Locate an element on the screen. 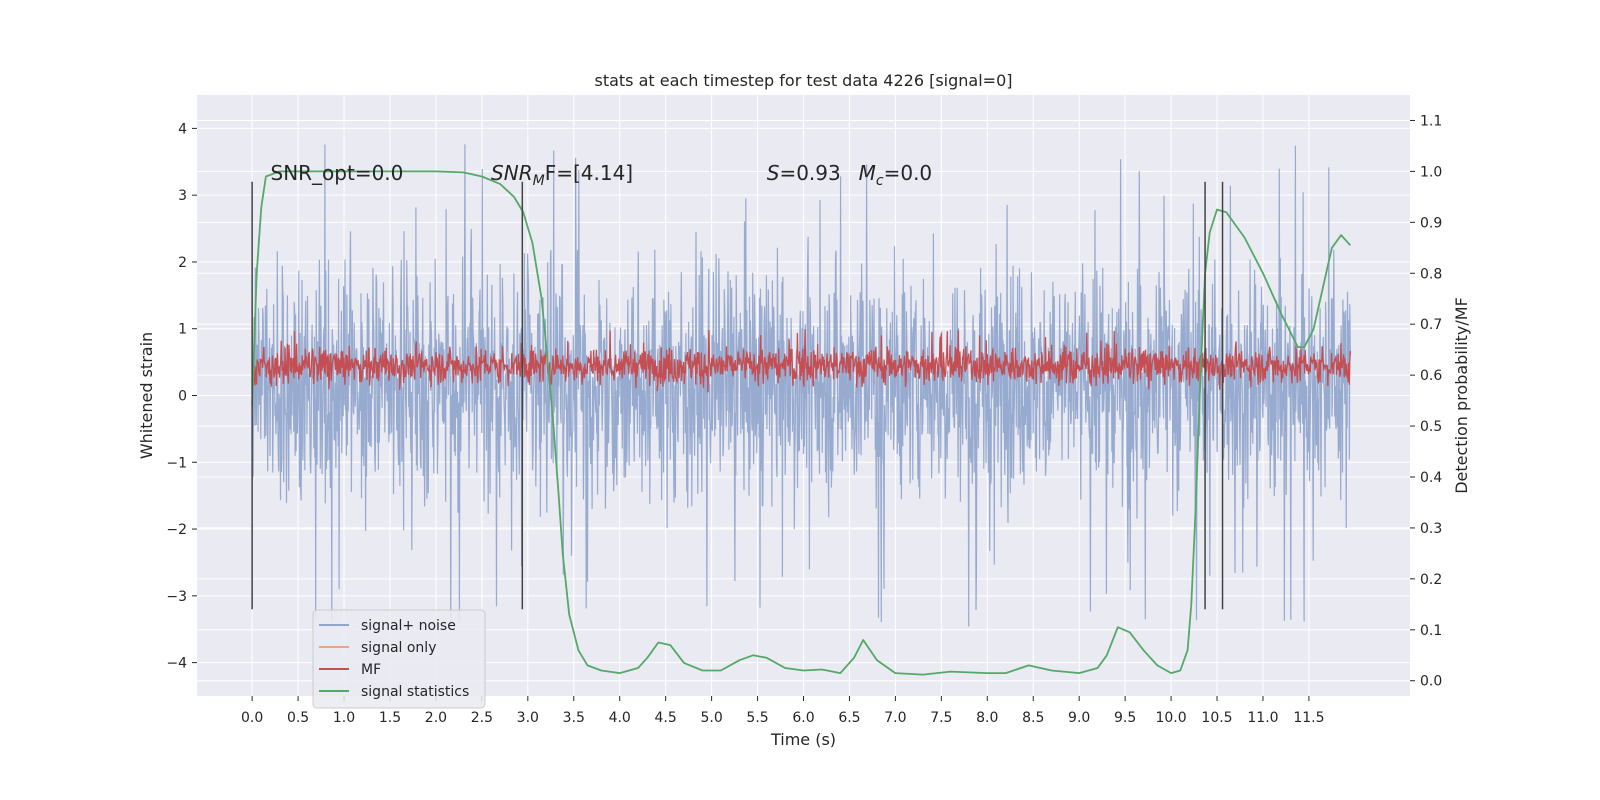 The width and height of the screenshot is (1600, 800). snr-opt-annotation: SNR_opt=0.0 is located at coordinates (337, 173).